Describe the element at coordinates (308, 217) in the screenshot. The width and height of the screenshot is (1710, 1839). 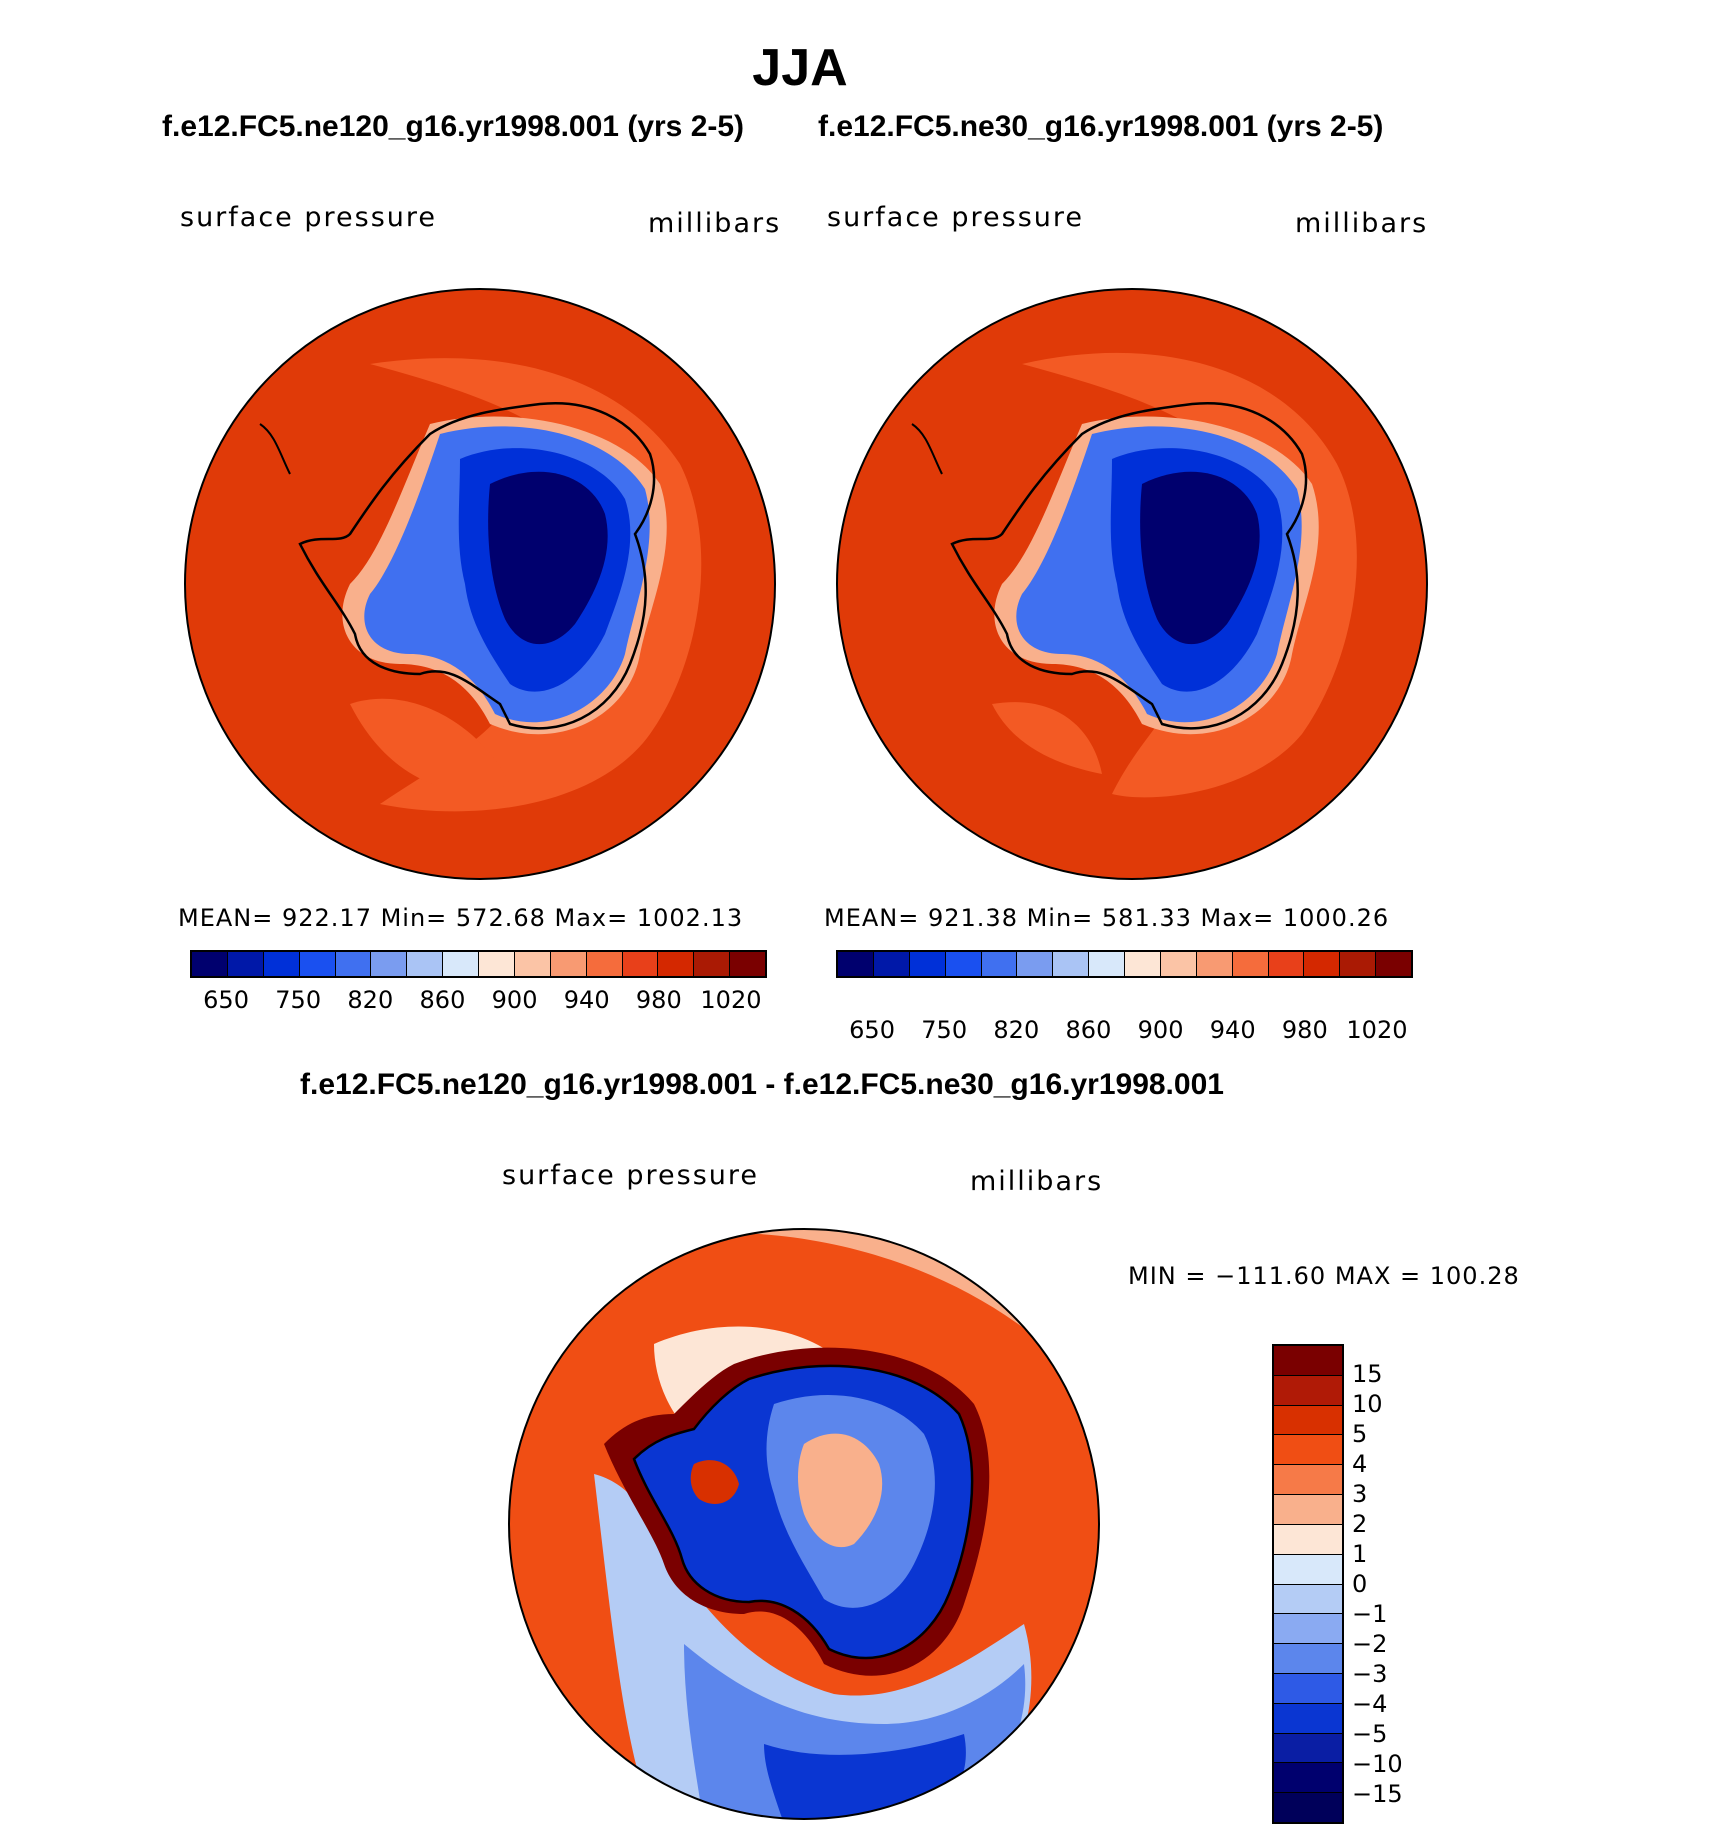
I see `panel1-variable-label: surface pressure` at that location.